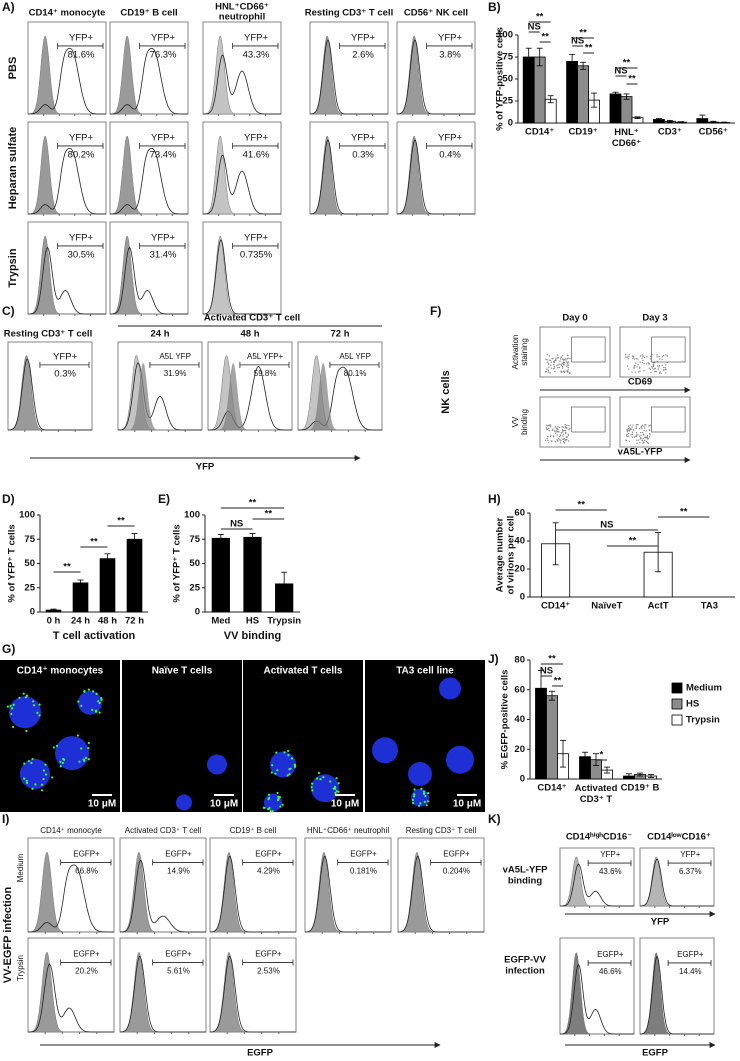 The image size is (740, 1061). I want to click on gate-value: 0.181%, so click(363, 871).